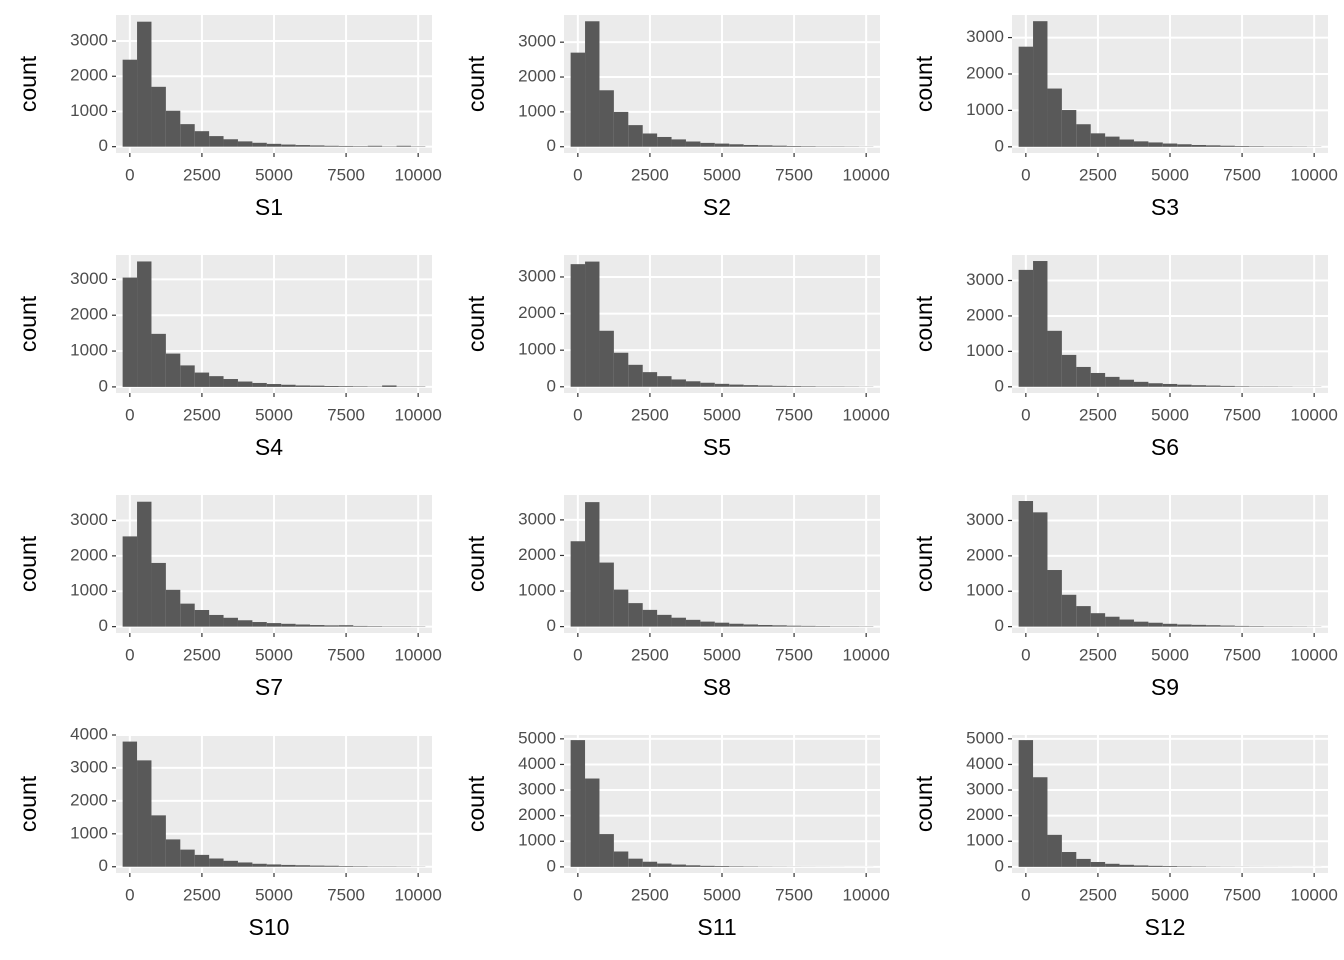  What do you see at coordinates (717, 687) in the screenshot?
I see `x-axis-title: S8` at bounding box center [717, 687].